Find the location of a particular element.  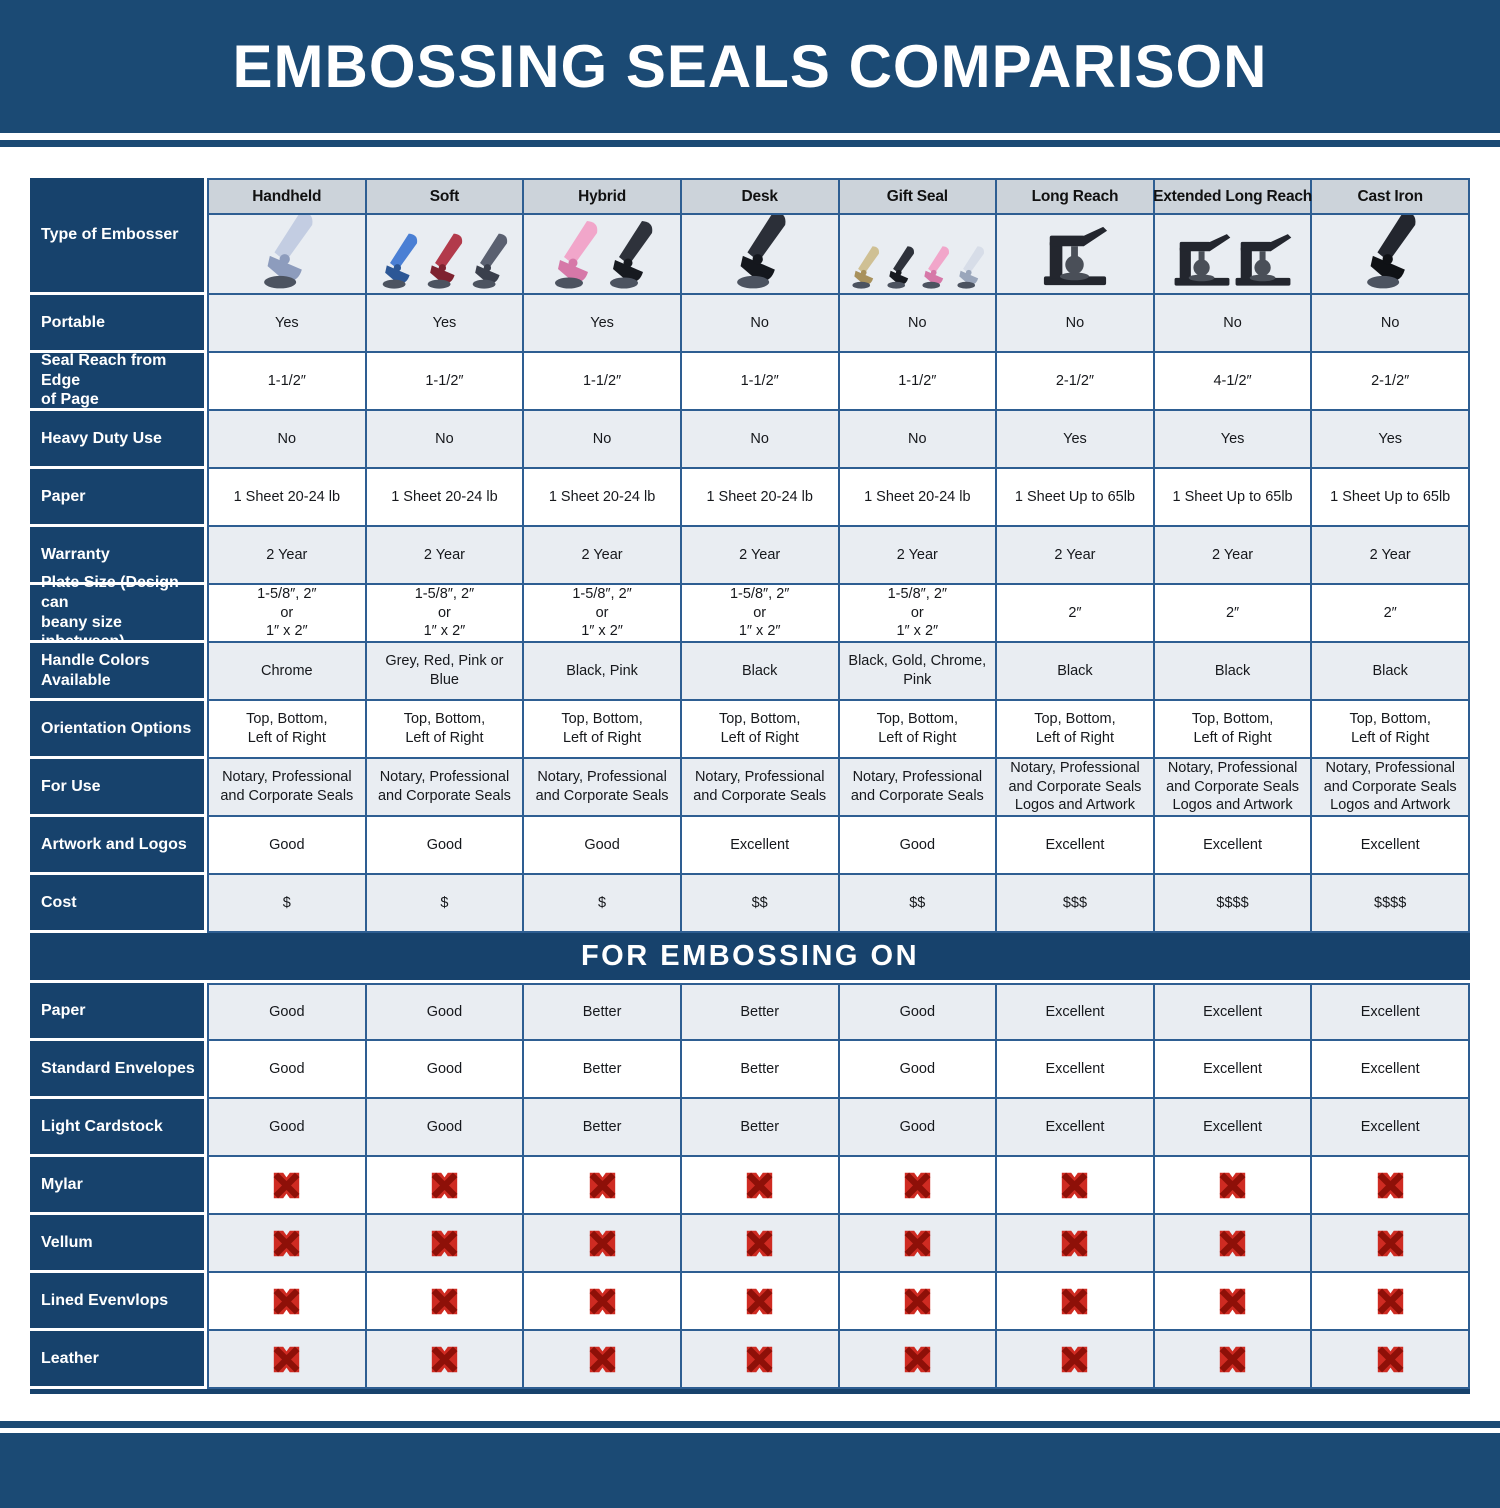

cell-embossing-lined-evenvlops-hybrid is located at coordinates (603, 1302).